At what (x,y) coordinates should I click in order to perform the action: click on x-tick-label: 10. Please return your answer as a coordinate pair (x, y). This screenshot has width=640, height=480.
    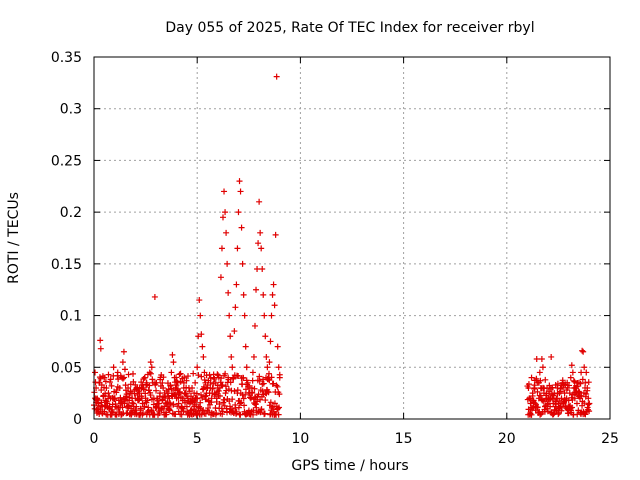
    Looking at the image, I should click on (300, 439).